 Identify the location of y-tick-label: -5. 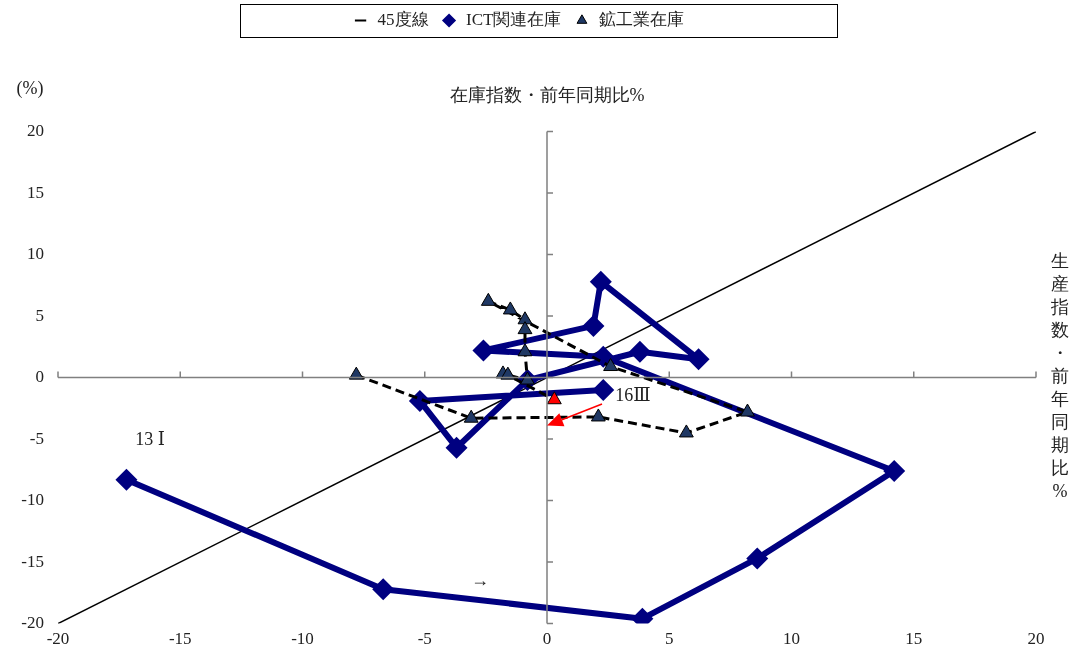
(36, 438).